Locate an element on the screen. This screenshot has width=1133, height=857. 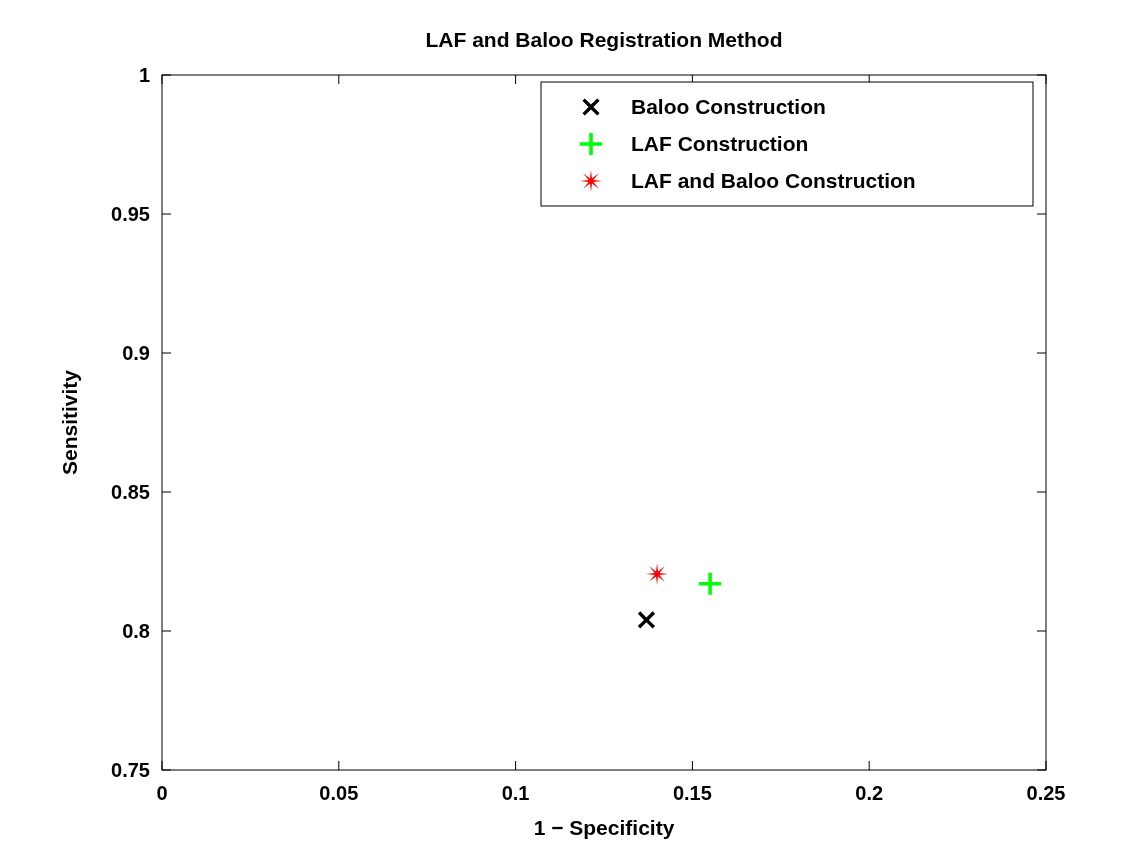
y-tick-label: 0.75 is located at coordinates (130, 770).